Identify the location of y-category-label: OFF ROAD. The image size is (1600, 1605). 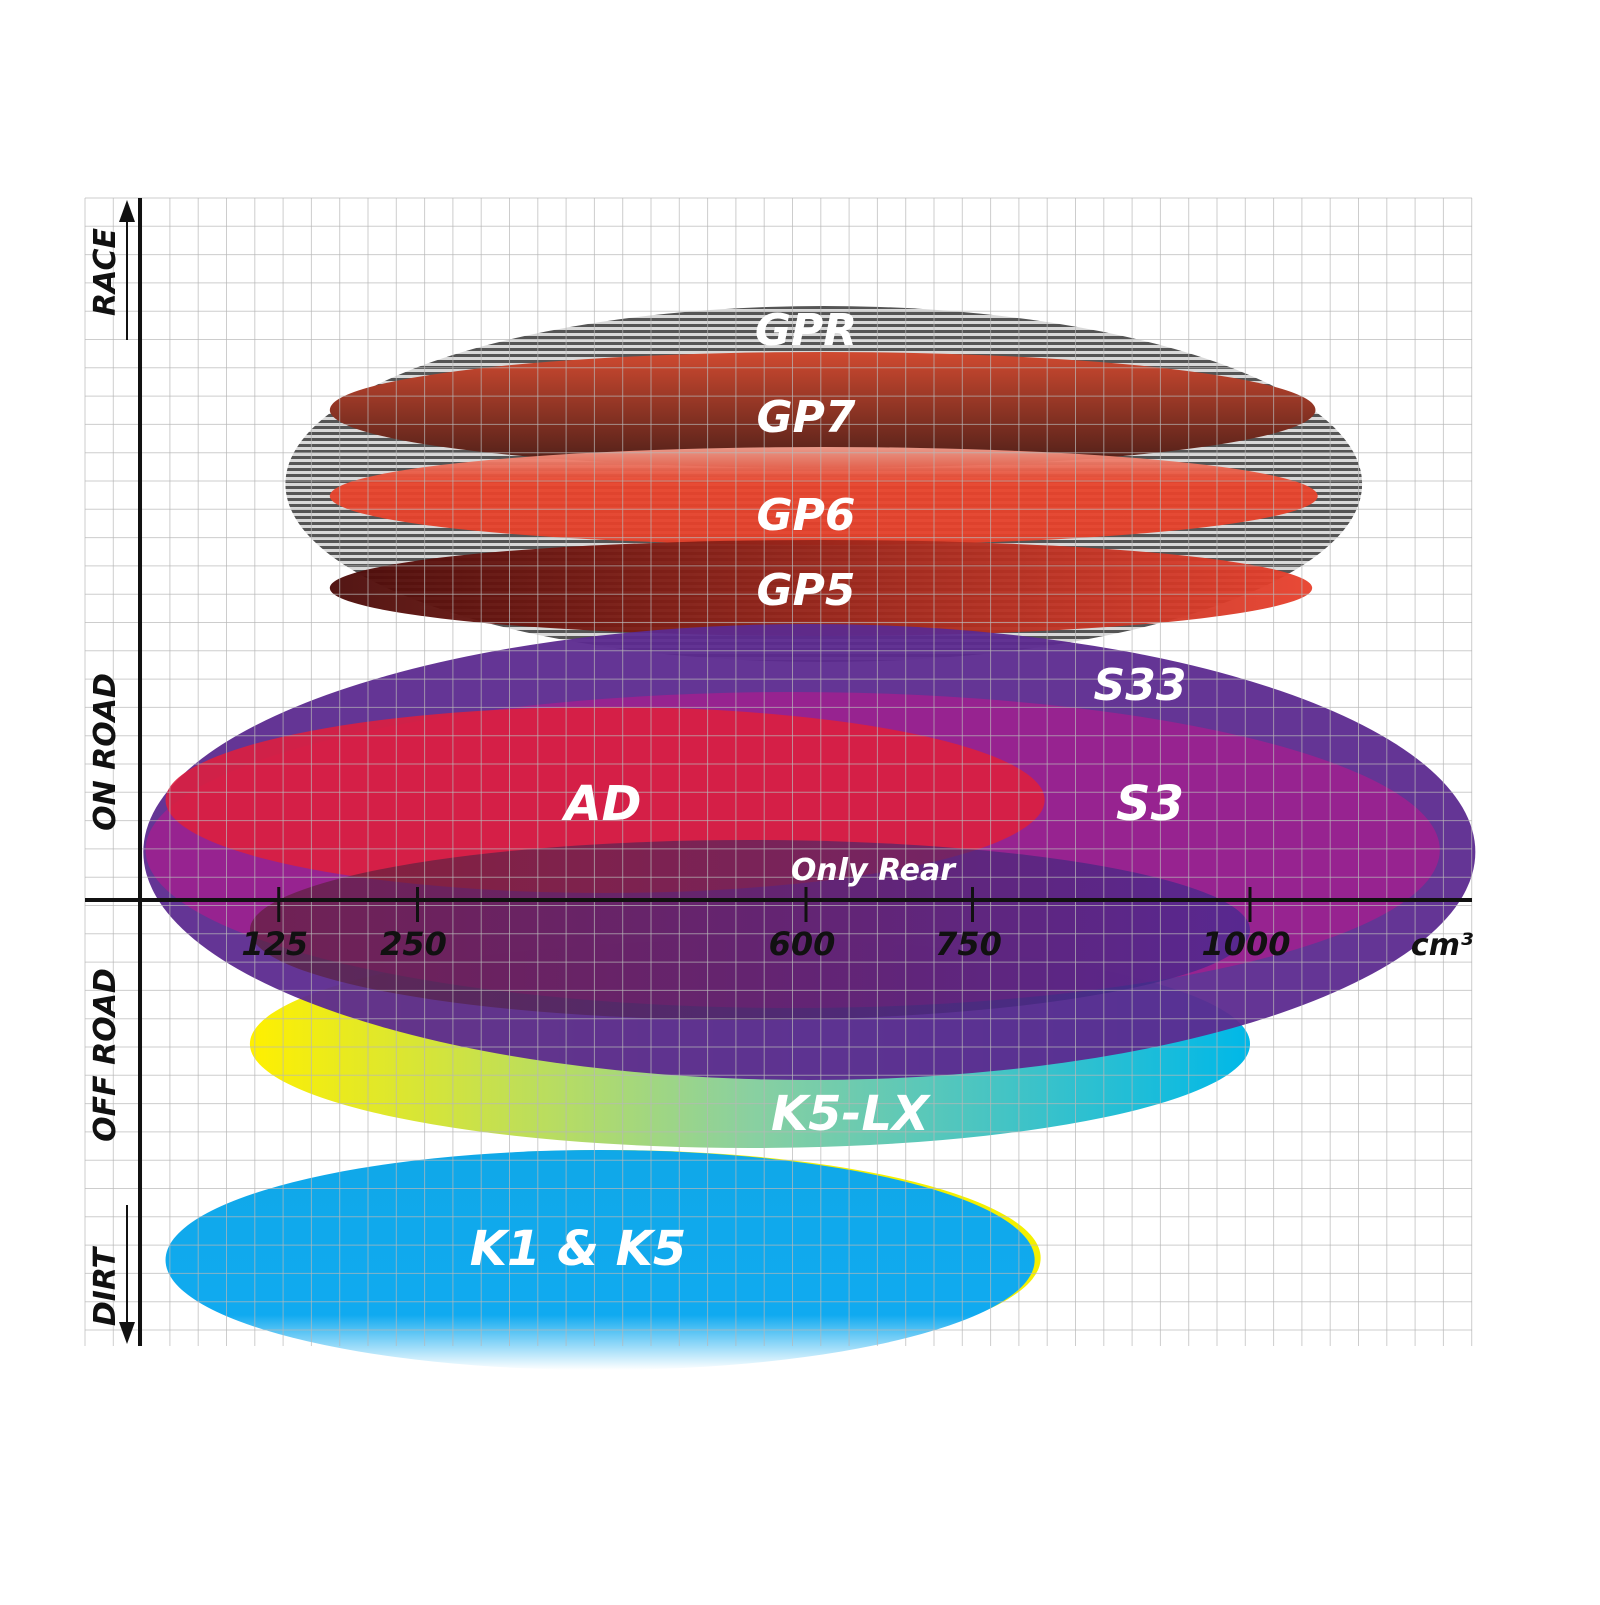
(105, 1055).